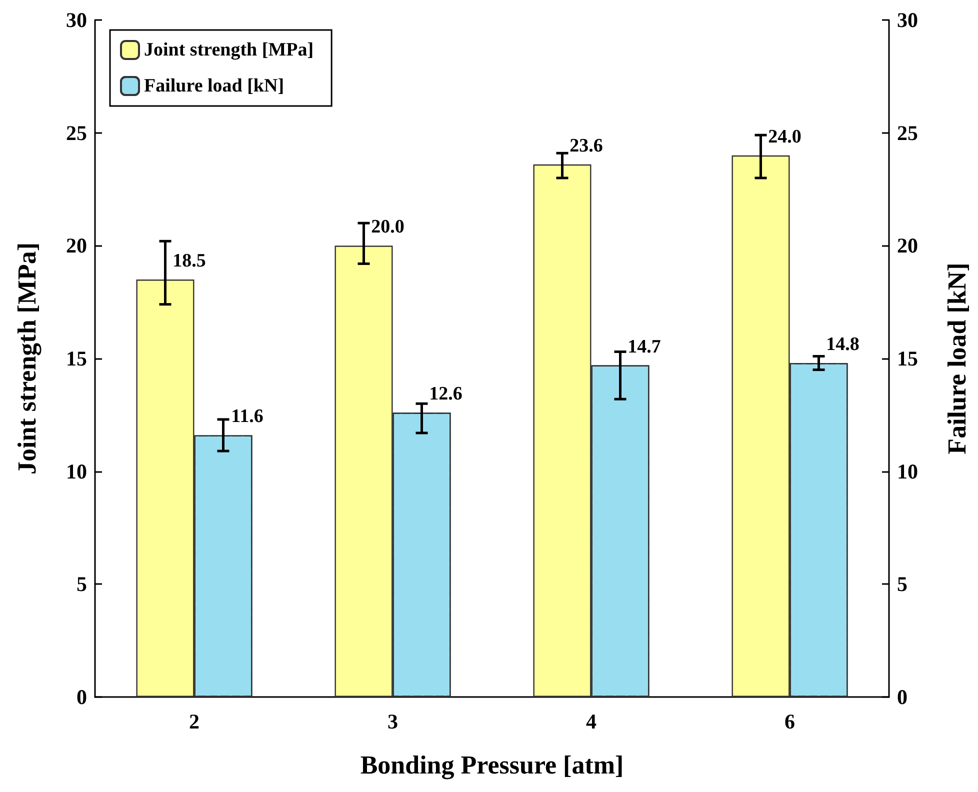 The height and width of the screenshot is (792, 978). What do you see at coordinates (81, 697) in the screenshot?
I see `y-tick-label: 0` at bounding box center [81, 697].